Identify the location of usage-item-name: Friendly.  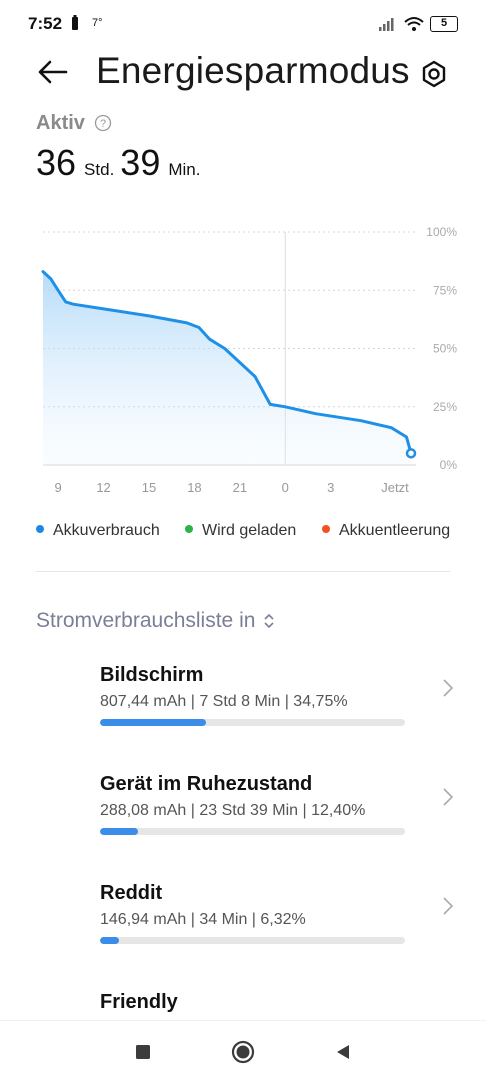
(139, 1002).